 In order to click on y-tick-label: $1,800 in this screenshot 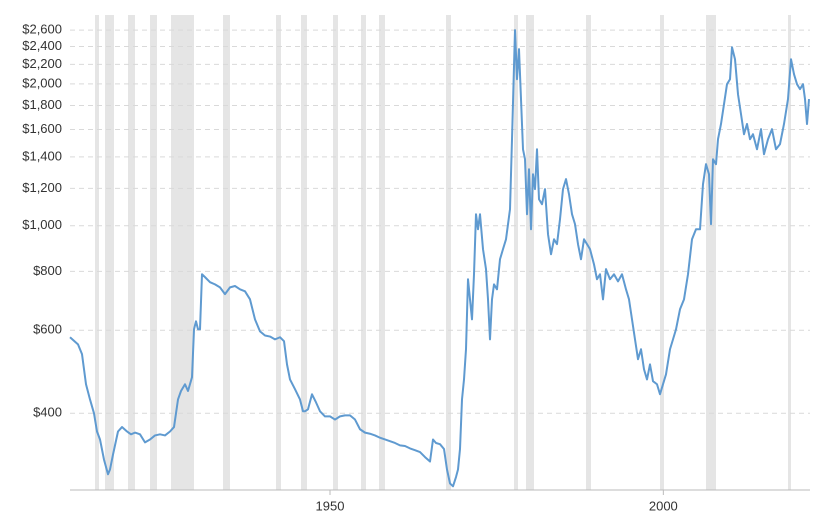, I will do `click(42, 104)`.